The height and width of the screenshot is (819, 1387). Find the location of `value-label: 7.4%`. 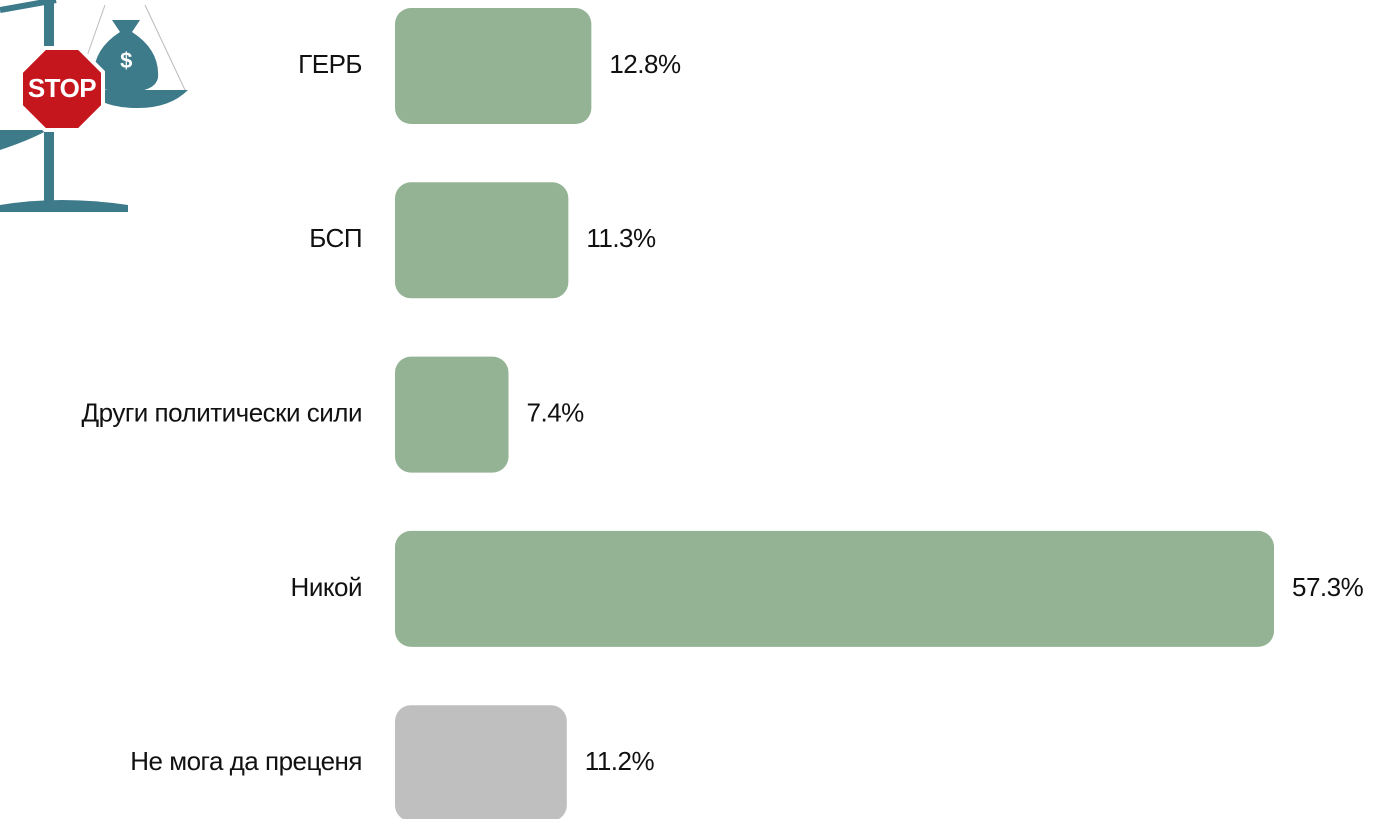

value-label: 7.4% is located at coordinates (556, 412).